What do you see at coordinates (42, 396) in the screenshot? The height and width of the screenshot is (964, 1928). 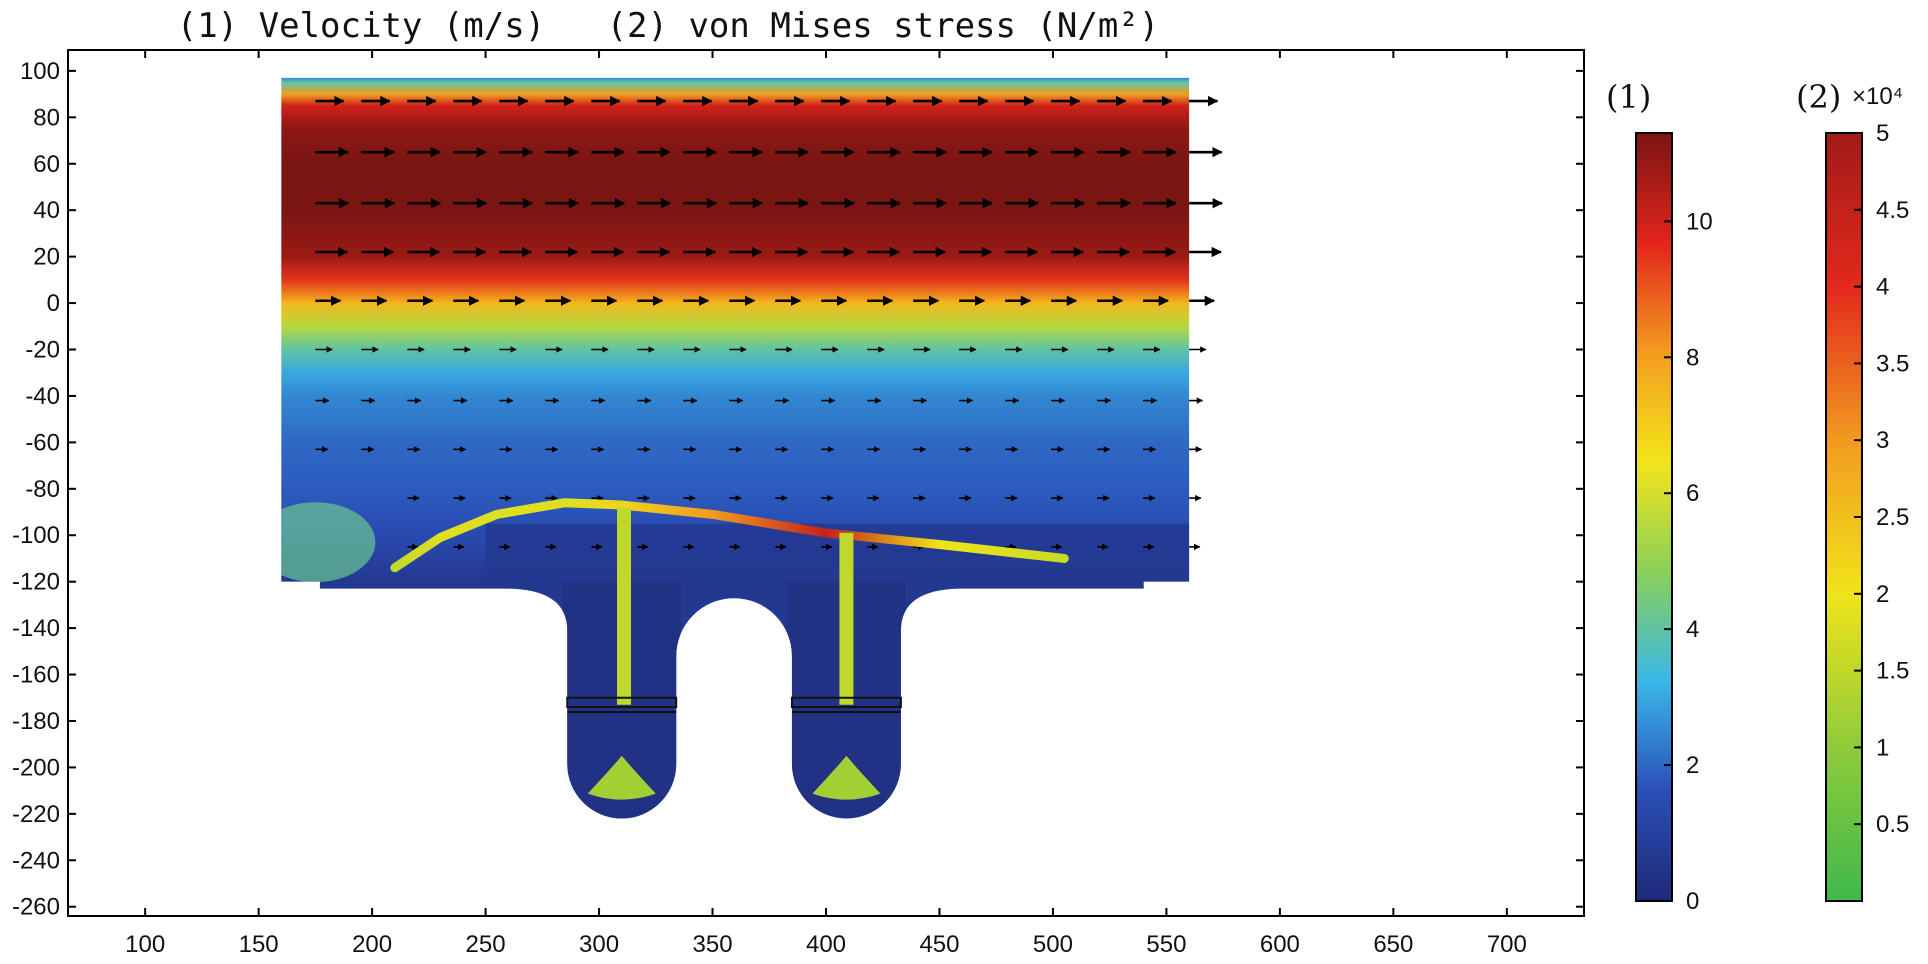 I see `y-tick-label: -40` at bounding box center [42, 396].